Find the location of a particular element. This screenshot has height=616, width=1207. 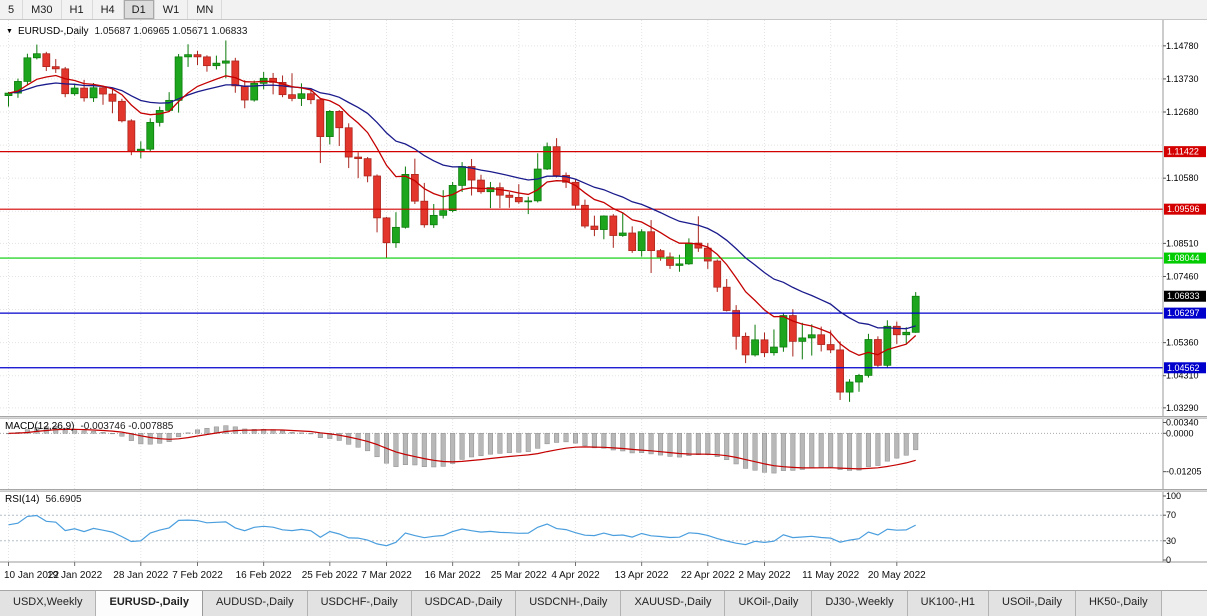

svg-text: 1.06833 is located at coordinates (1183, 296).